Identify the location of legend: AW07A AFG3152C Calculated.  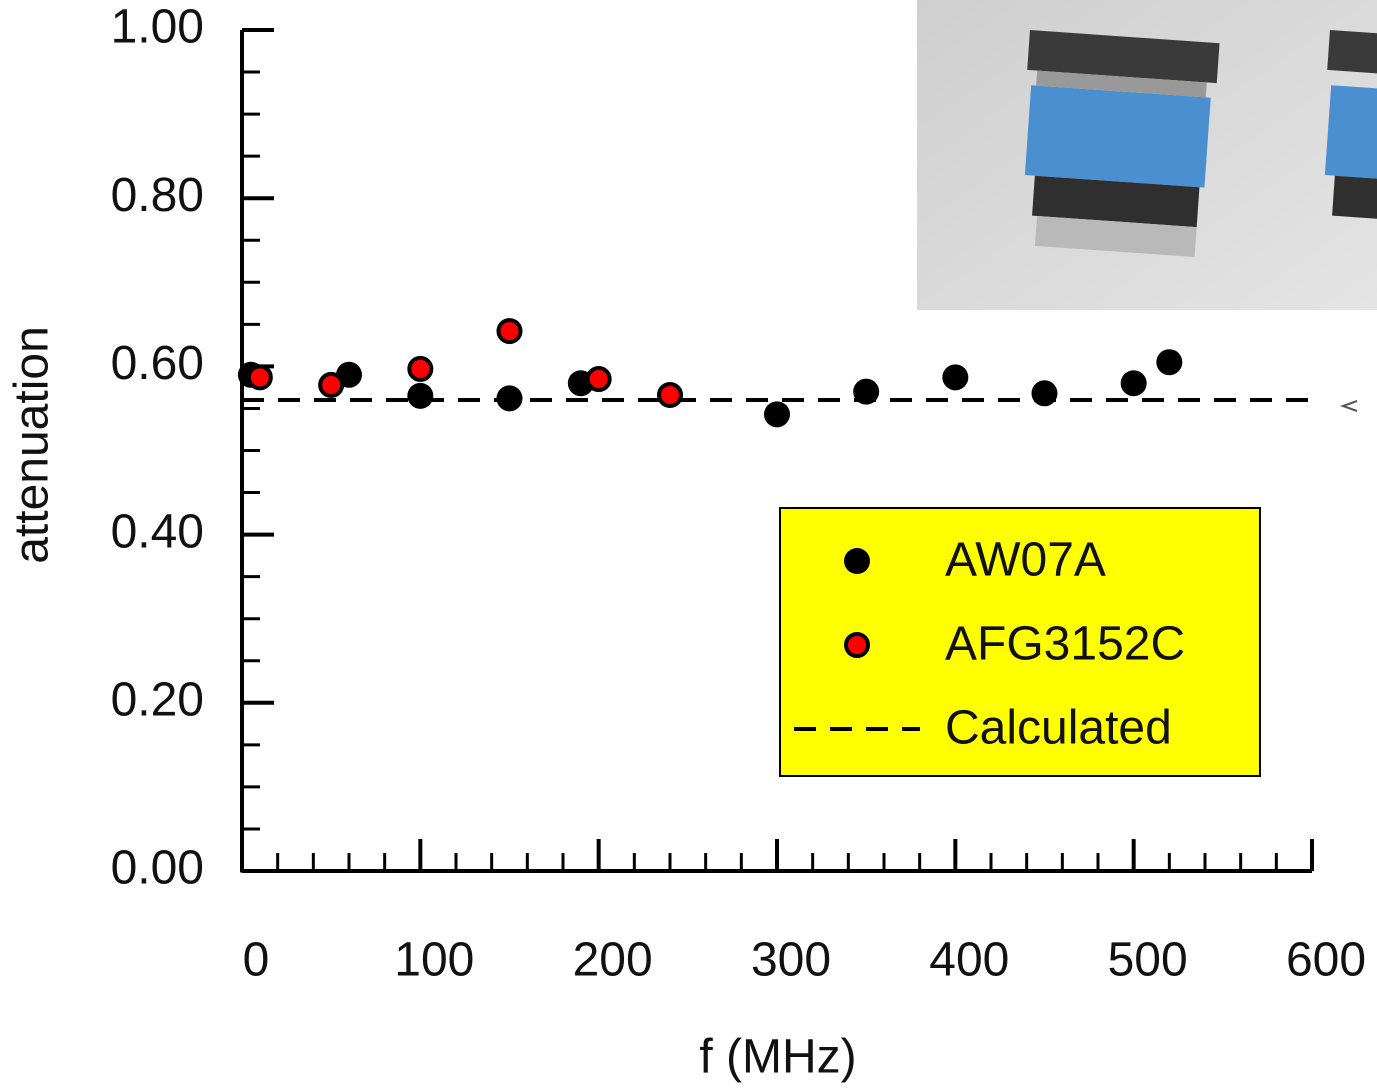
(1020, 642).